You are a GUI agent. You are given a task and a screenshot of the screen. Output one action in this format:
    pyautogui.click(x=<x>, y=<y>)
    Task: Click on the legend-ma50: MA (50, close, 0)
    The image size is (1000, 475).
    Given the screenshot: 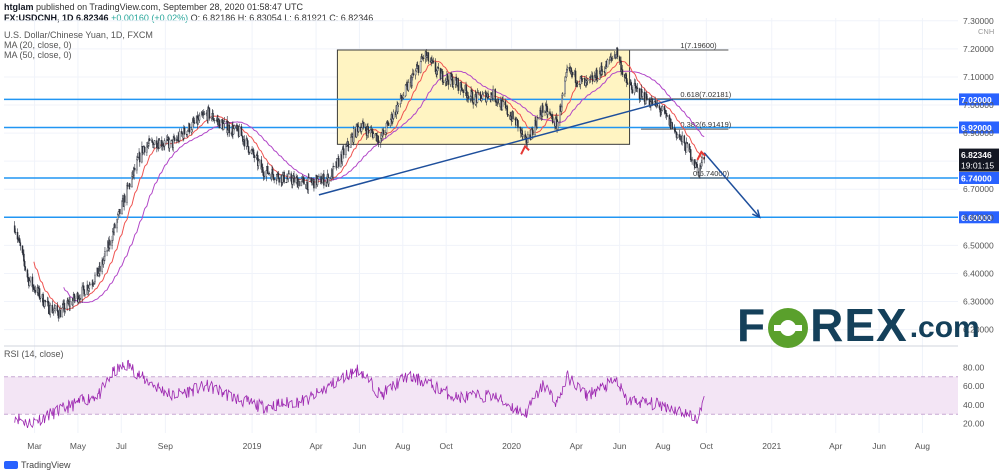 What is the action you would take?
    pyautogui.click(x=38, y=55)
    